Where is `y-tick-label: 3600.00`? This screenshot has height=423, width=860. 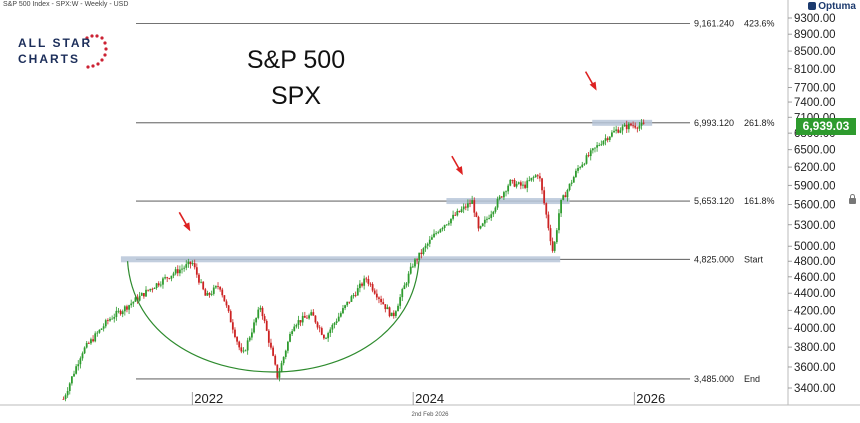 y-tick-label: 3600.00 is located at coordinates (815, 368).